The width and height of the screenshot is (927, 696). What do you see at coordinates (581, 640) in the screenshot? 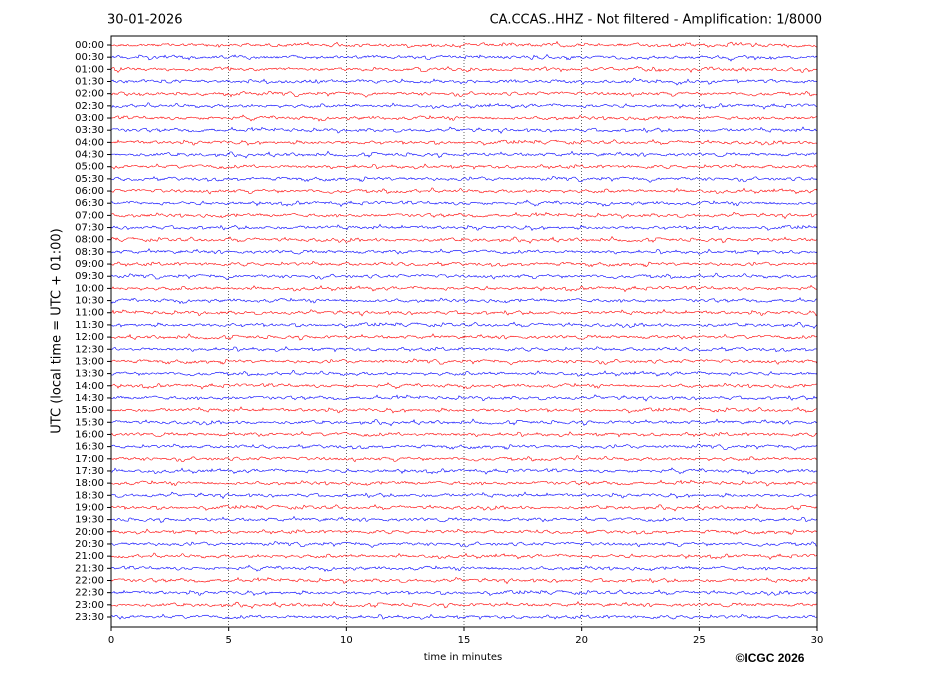
I see `x-tick-label: 20` at bounding box center [581, 640].